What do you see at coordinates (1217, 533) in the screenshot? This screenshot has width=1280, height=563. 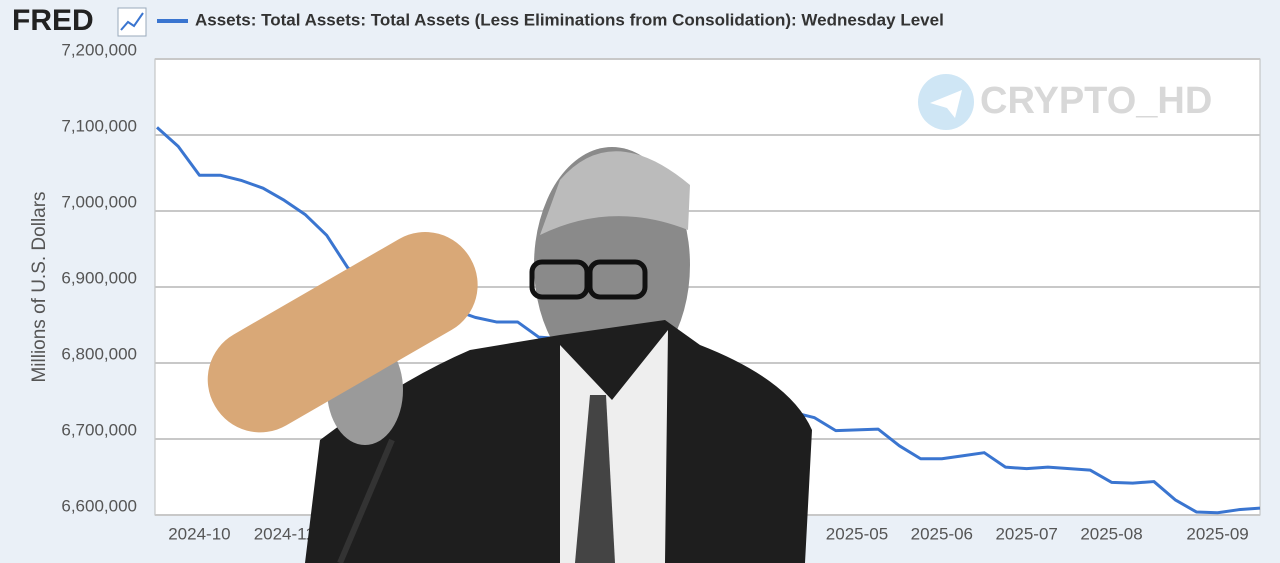 I see `x-tick-label: 2025-09` at bounding box center [1217, 533].